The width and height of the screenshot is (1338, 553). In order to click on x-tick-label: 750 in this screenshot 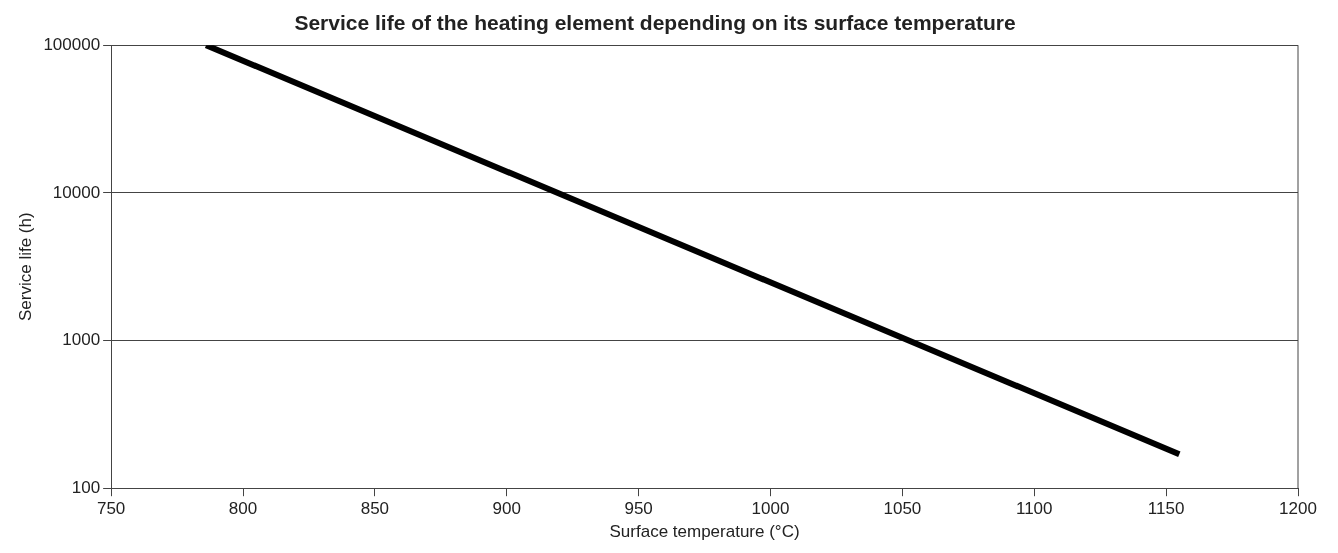, I will do `click(111, 509)`.